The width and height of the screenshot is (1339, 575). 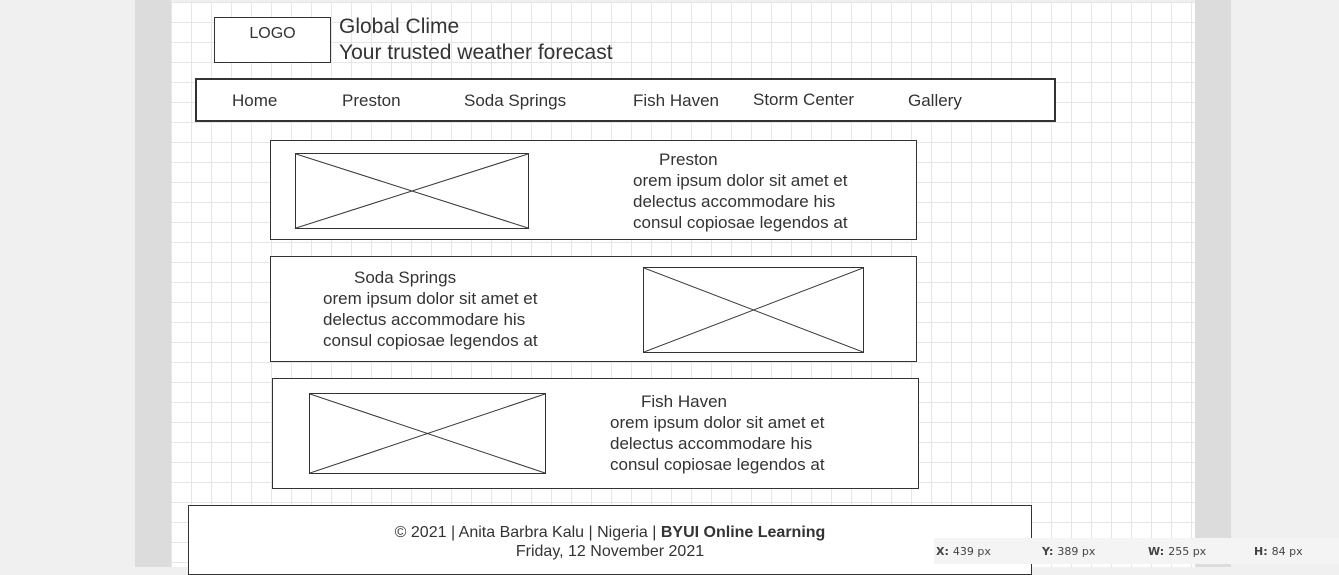 I want to click on left-margin, so click(x=153, y=283).